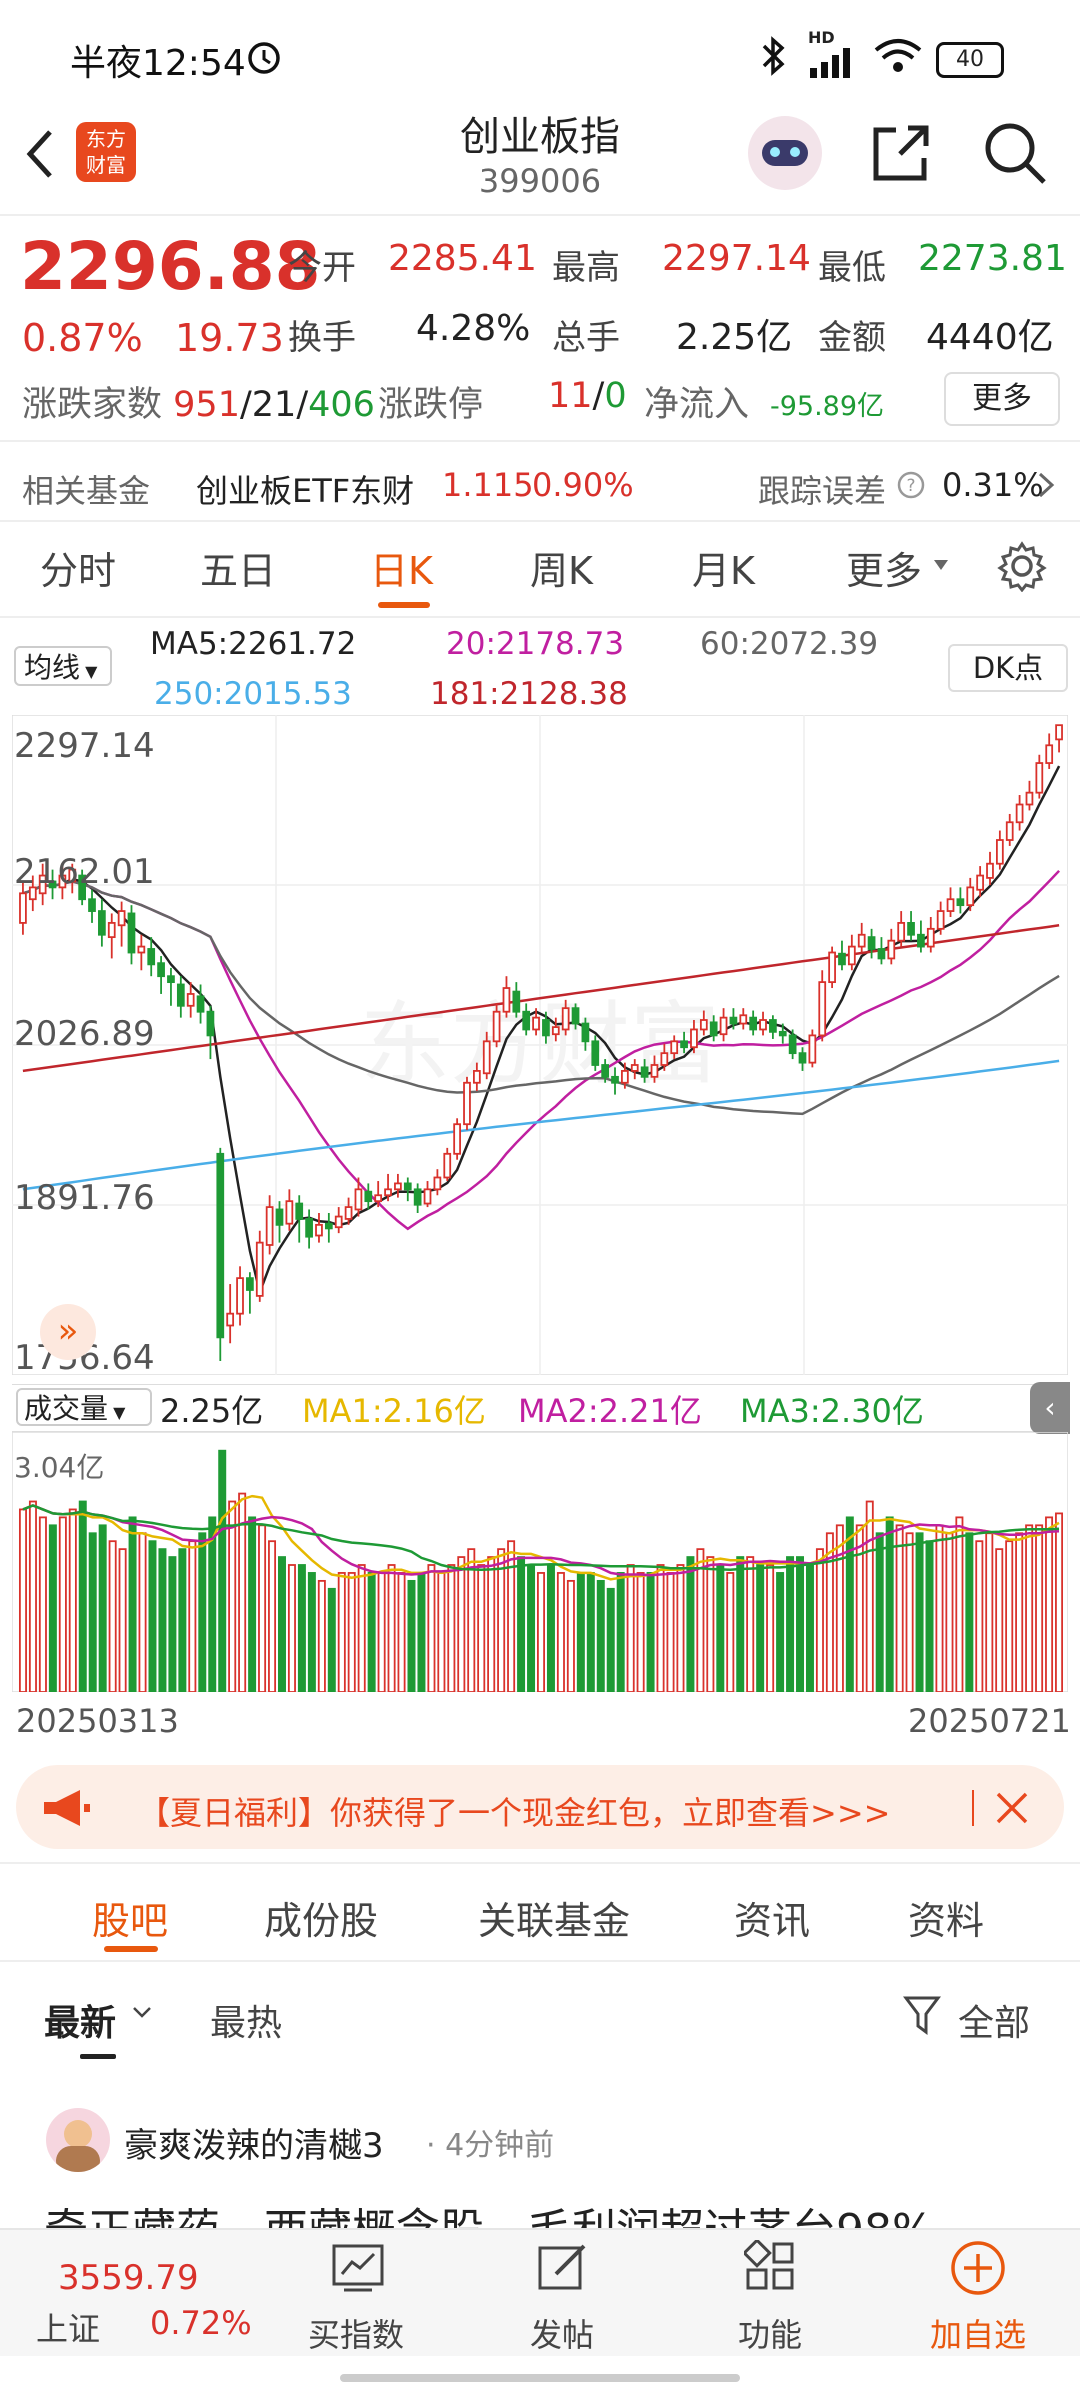  What do you see at coordinates (978, 2335) in the screenshot?
I see `add-watchlist-label: 加自选` at bounding box center [978, 2335].